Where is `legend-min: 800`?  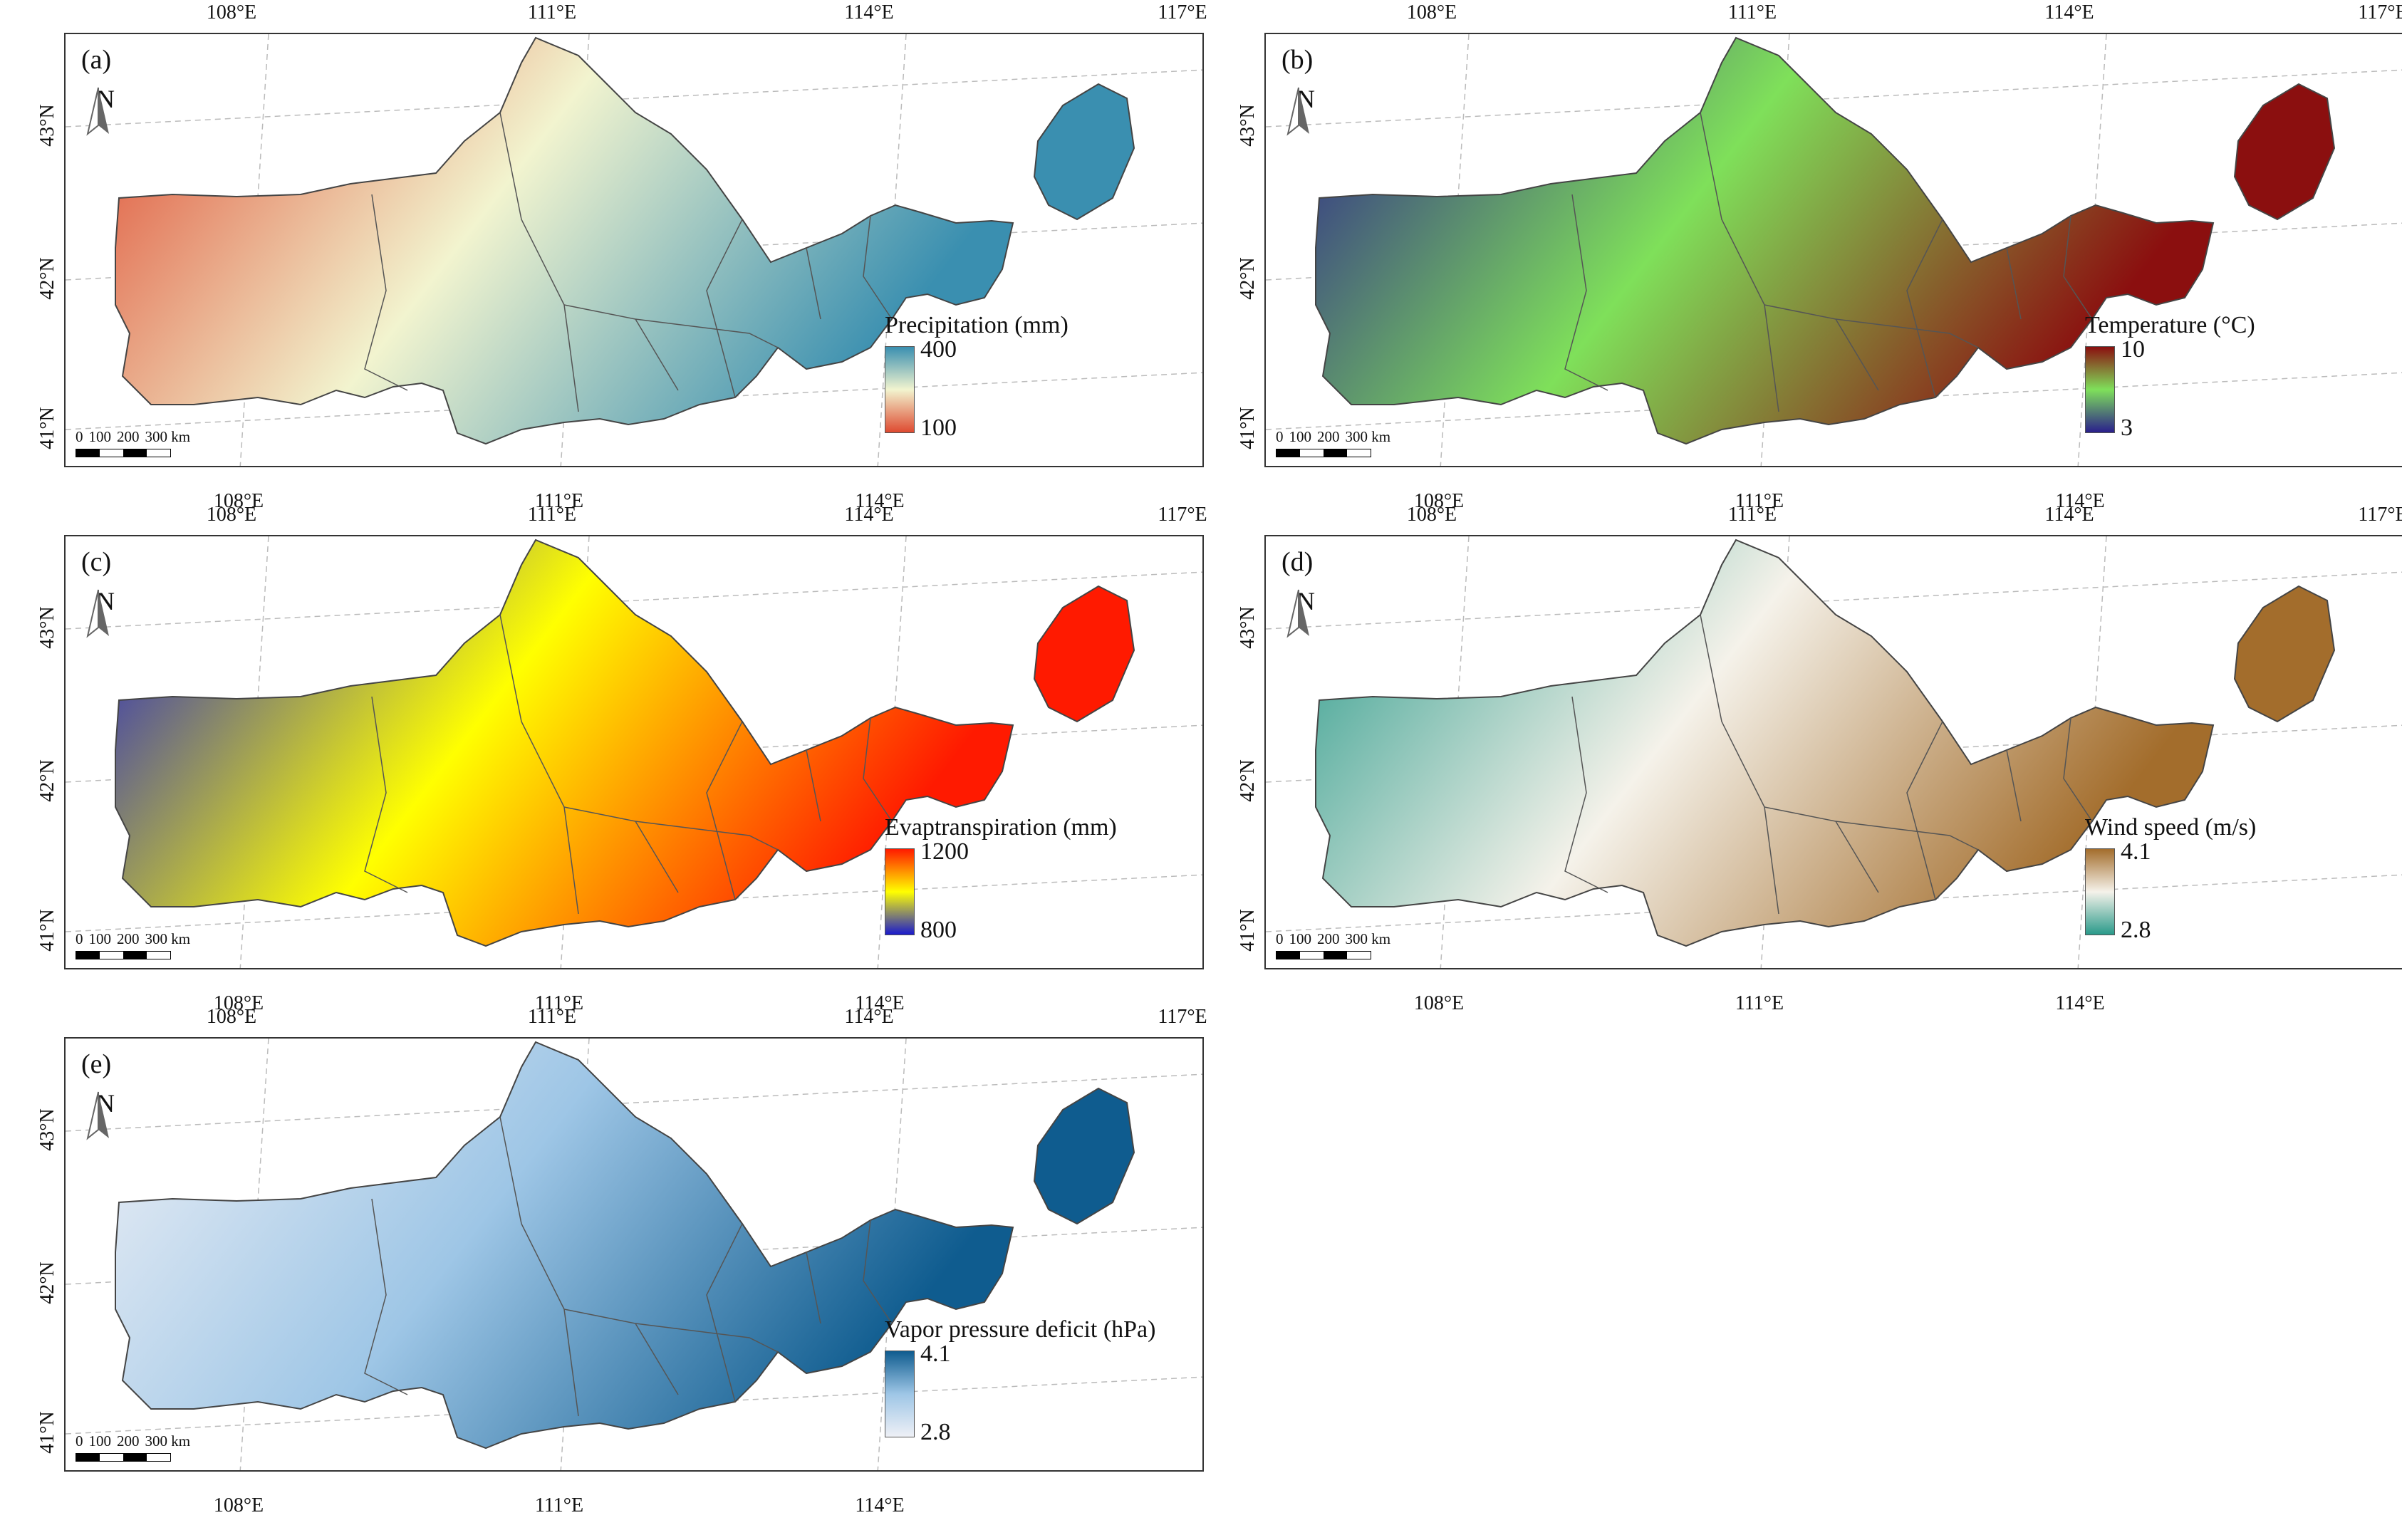 legend-min: 800 is located at coordinates (938, 930).